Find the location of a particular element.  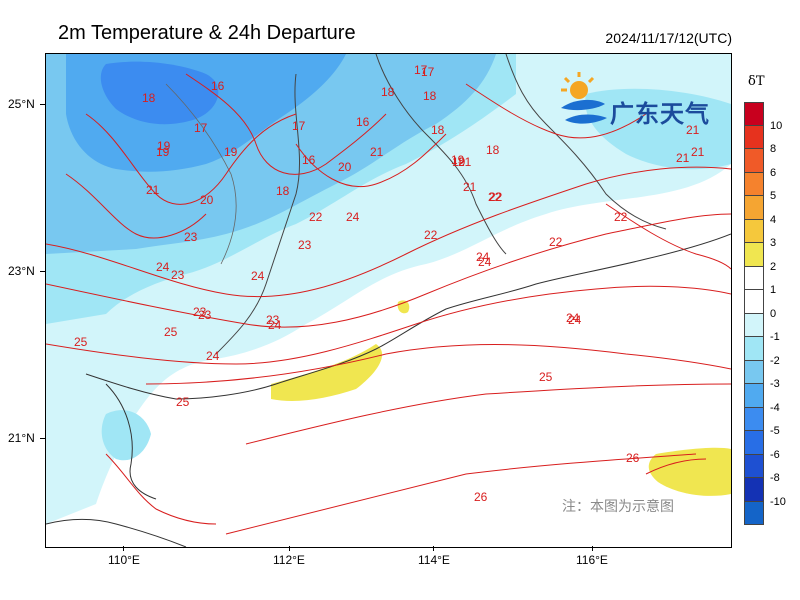

map-note: 注：本图为示意图 is located at coordinates (618, 506).